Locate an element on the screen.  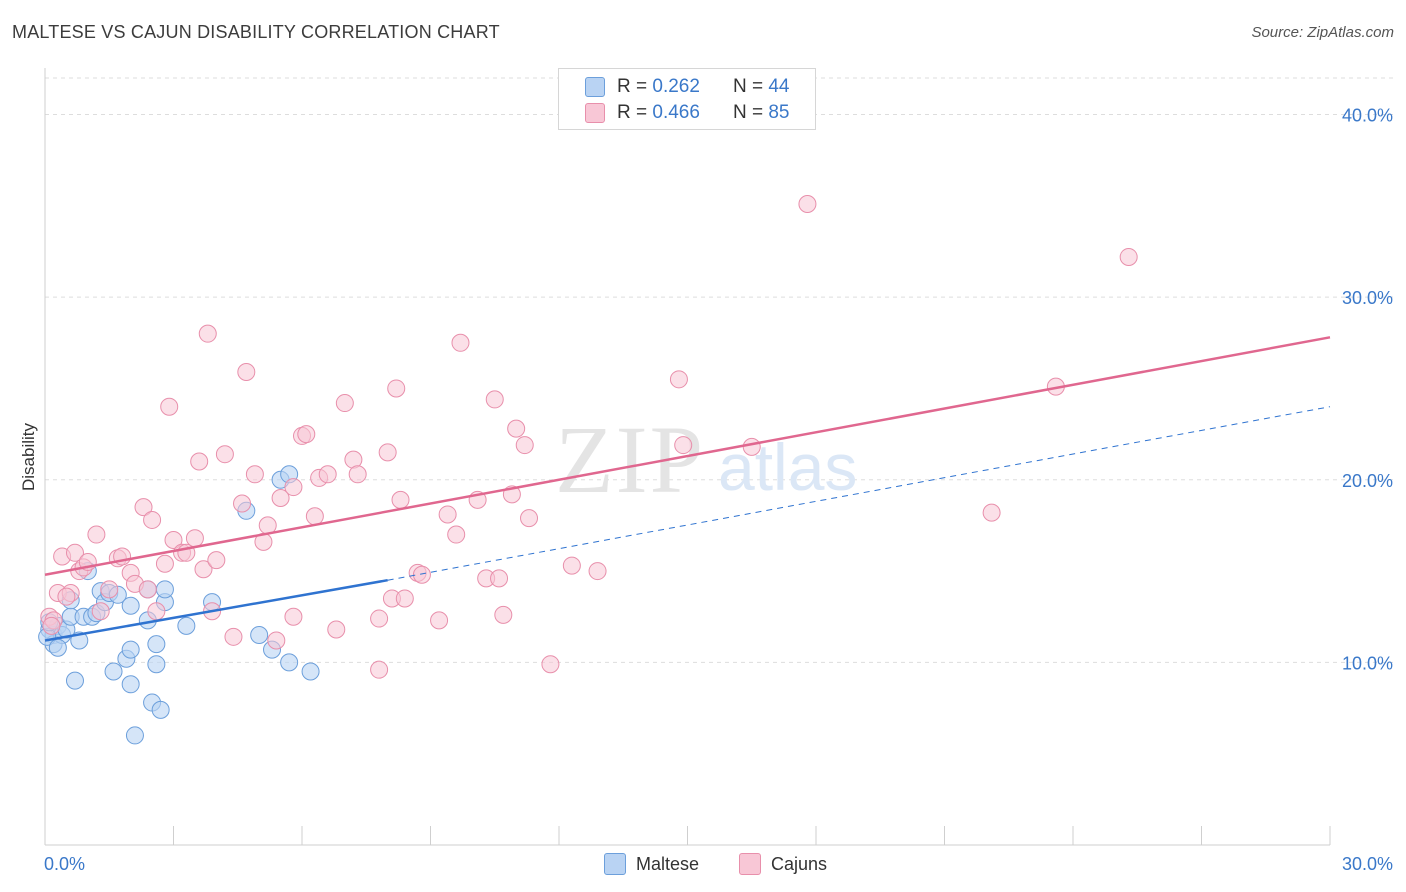
legend-label-cajuns: Cajuns is located at coordinates (799, 863).